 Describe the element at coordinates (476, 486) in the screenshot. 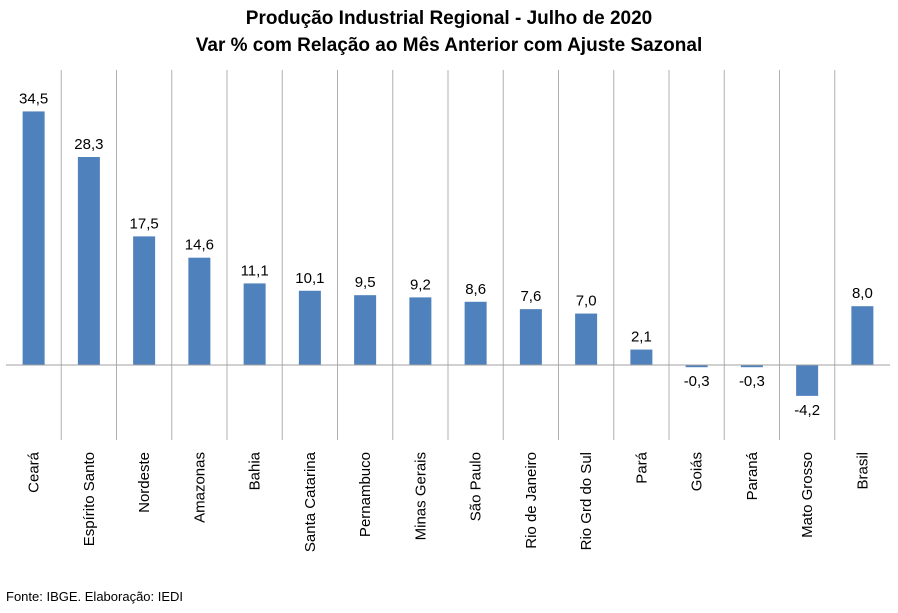

I see `x-tick-label: São Paulo` at that location.